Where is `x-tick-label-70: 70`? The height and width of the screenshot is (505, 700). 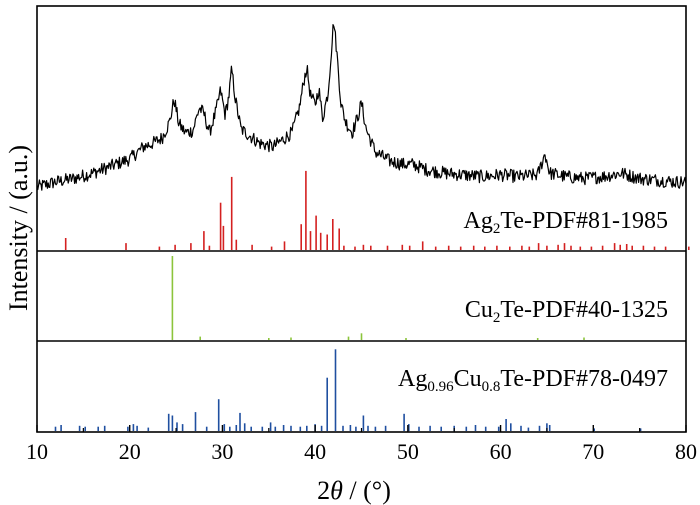
x-tick-label-70: 70 is located at coordinates (593, 451).